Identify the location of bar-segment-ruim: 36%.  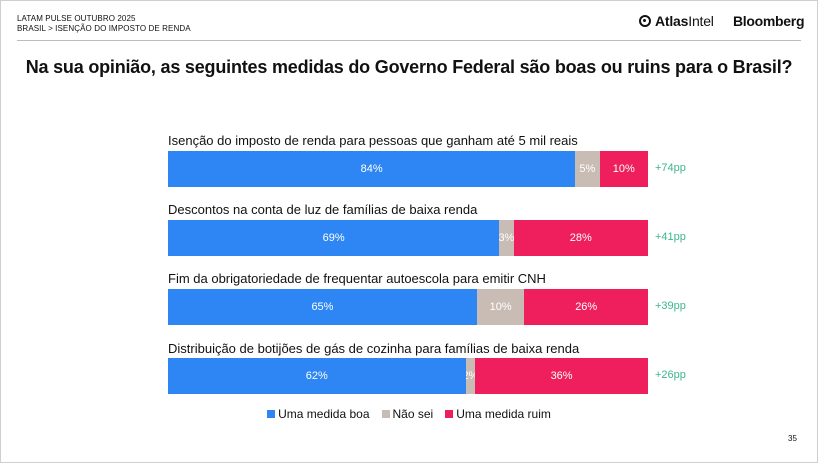
(561, 376).